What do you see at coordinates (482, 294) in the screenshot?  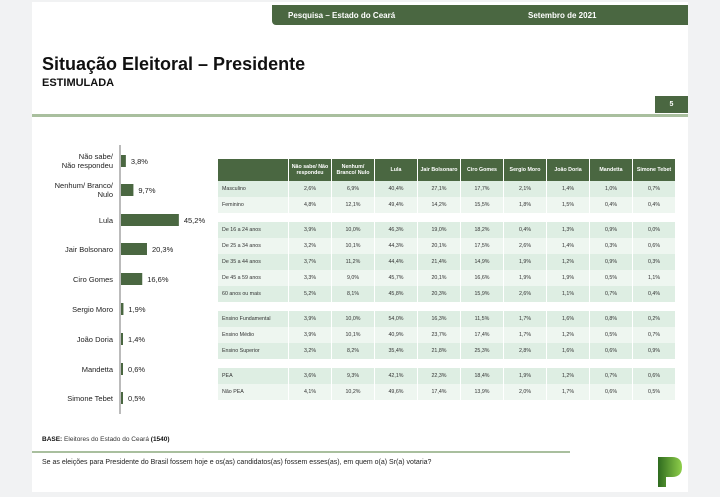 I see `table-cell: 15,9%` at bounding box center [482, 294].